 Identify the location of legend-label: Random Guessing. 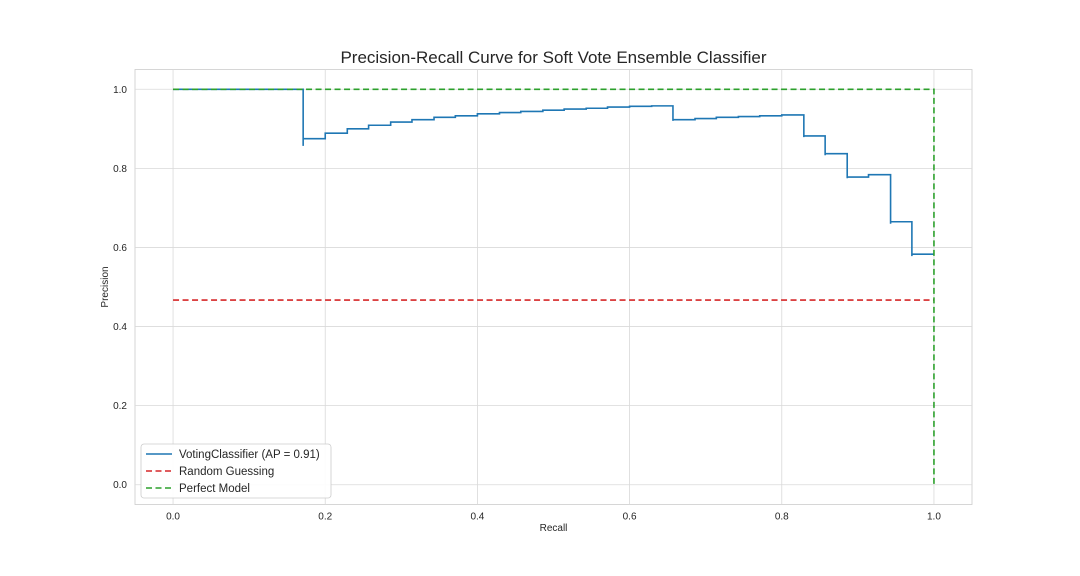
(226, 472).